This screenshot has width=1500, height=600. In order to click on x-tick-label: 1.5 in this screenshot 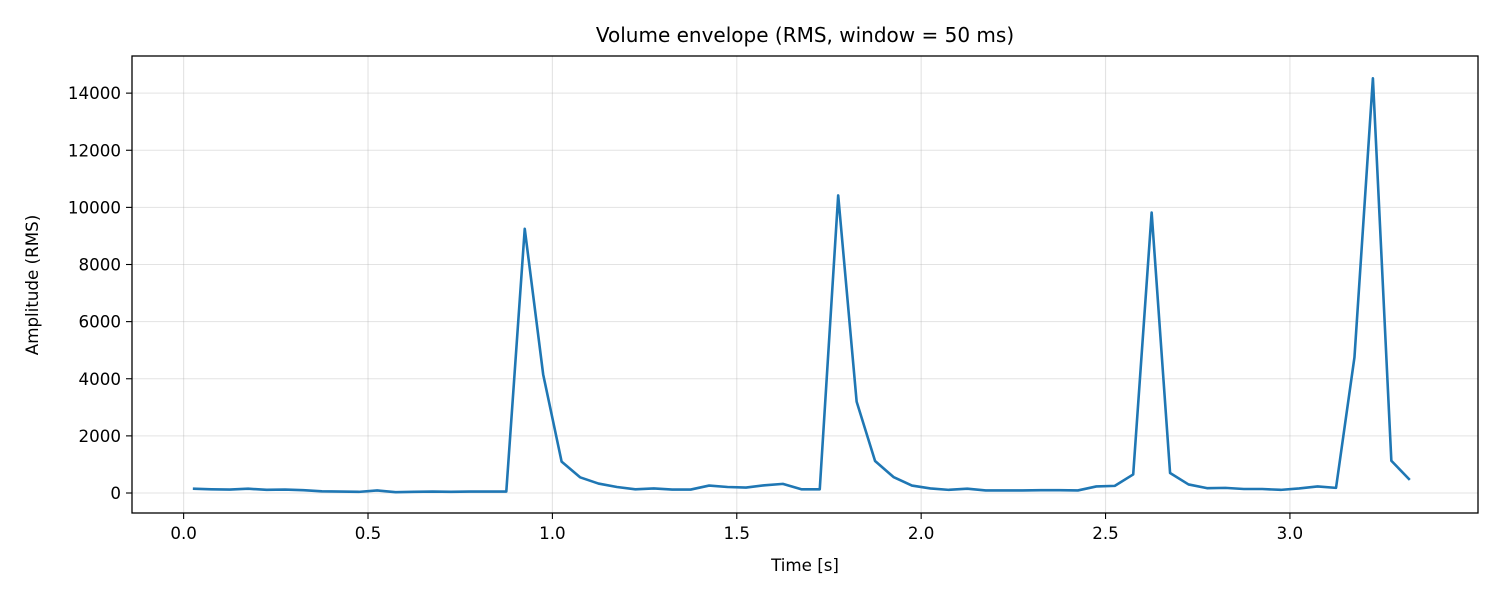, I will do `click(737, 533)`.